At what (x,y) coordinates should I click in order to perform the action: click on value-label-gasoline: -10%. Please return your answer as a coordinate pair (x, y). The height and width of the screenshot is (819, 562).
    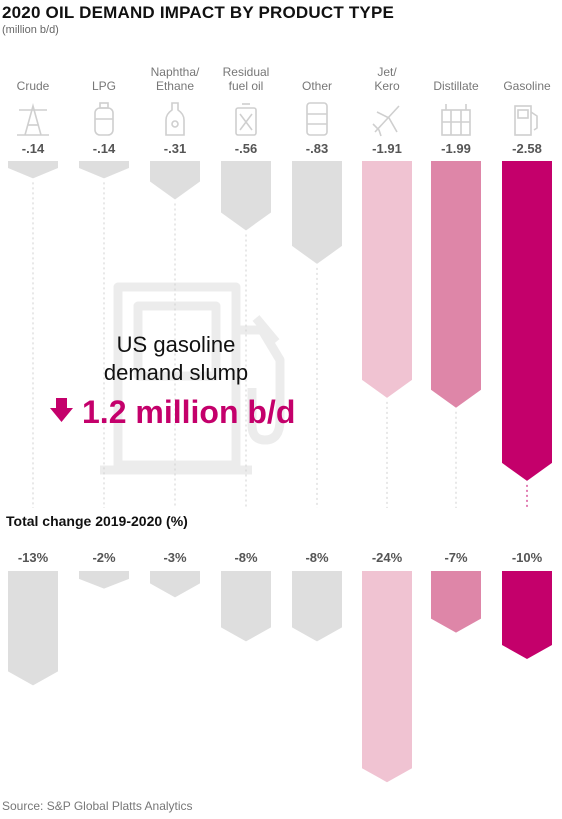
    Looking at the image, I should click on (527, 557).